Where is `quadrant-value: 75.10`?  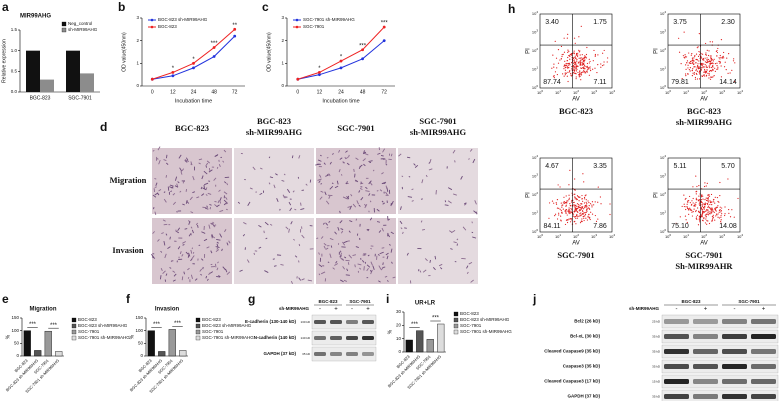 quadrant-value: 75.10 is located at coordinates (680, 226).